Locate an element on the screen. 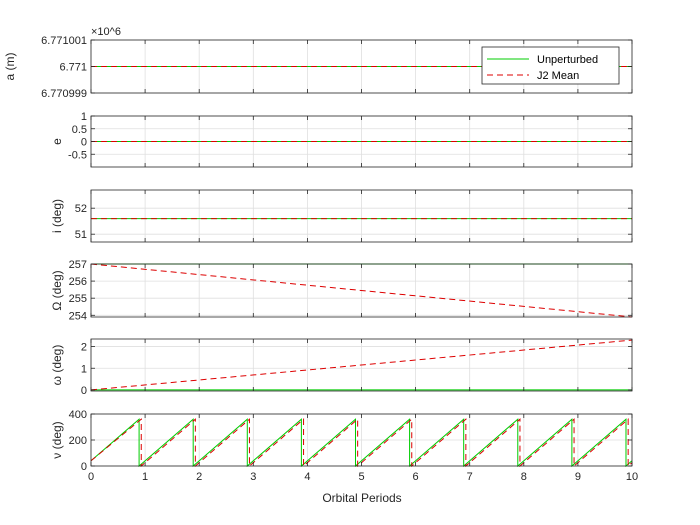 The height and width of the screenshot is (525, 700). x-tick-label: 8 is located at coordinates (524, 477).